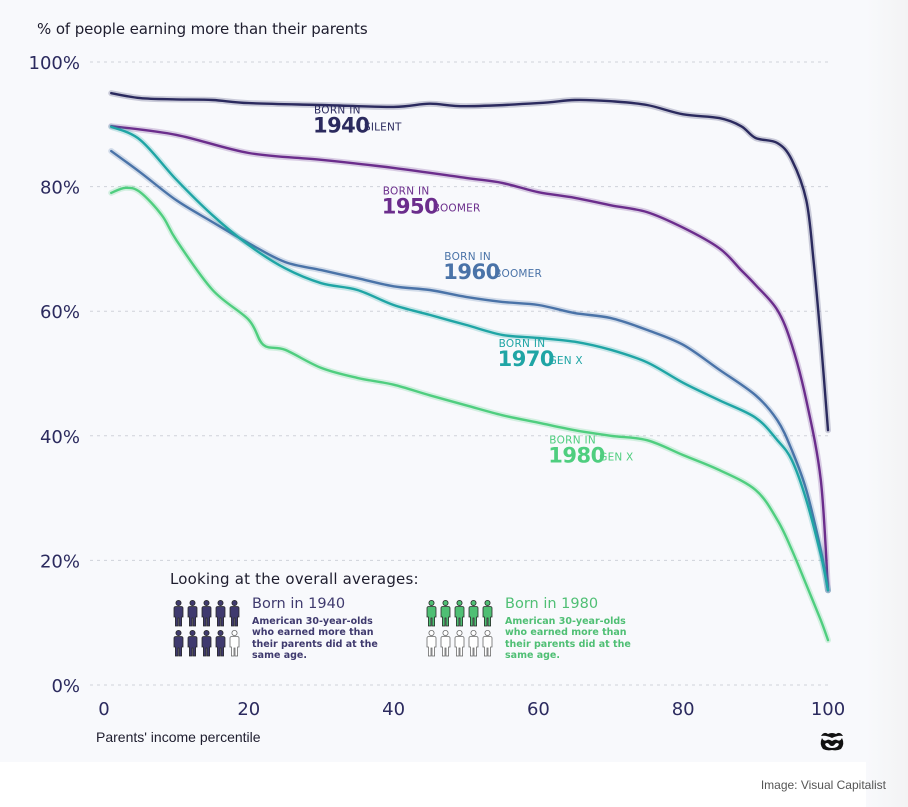  I want to click on x-tick-label: 0, so click(103, 709).